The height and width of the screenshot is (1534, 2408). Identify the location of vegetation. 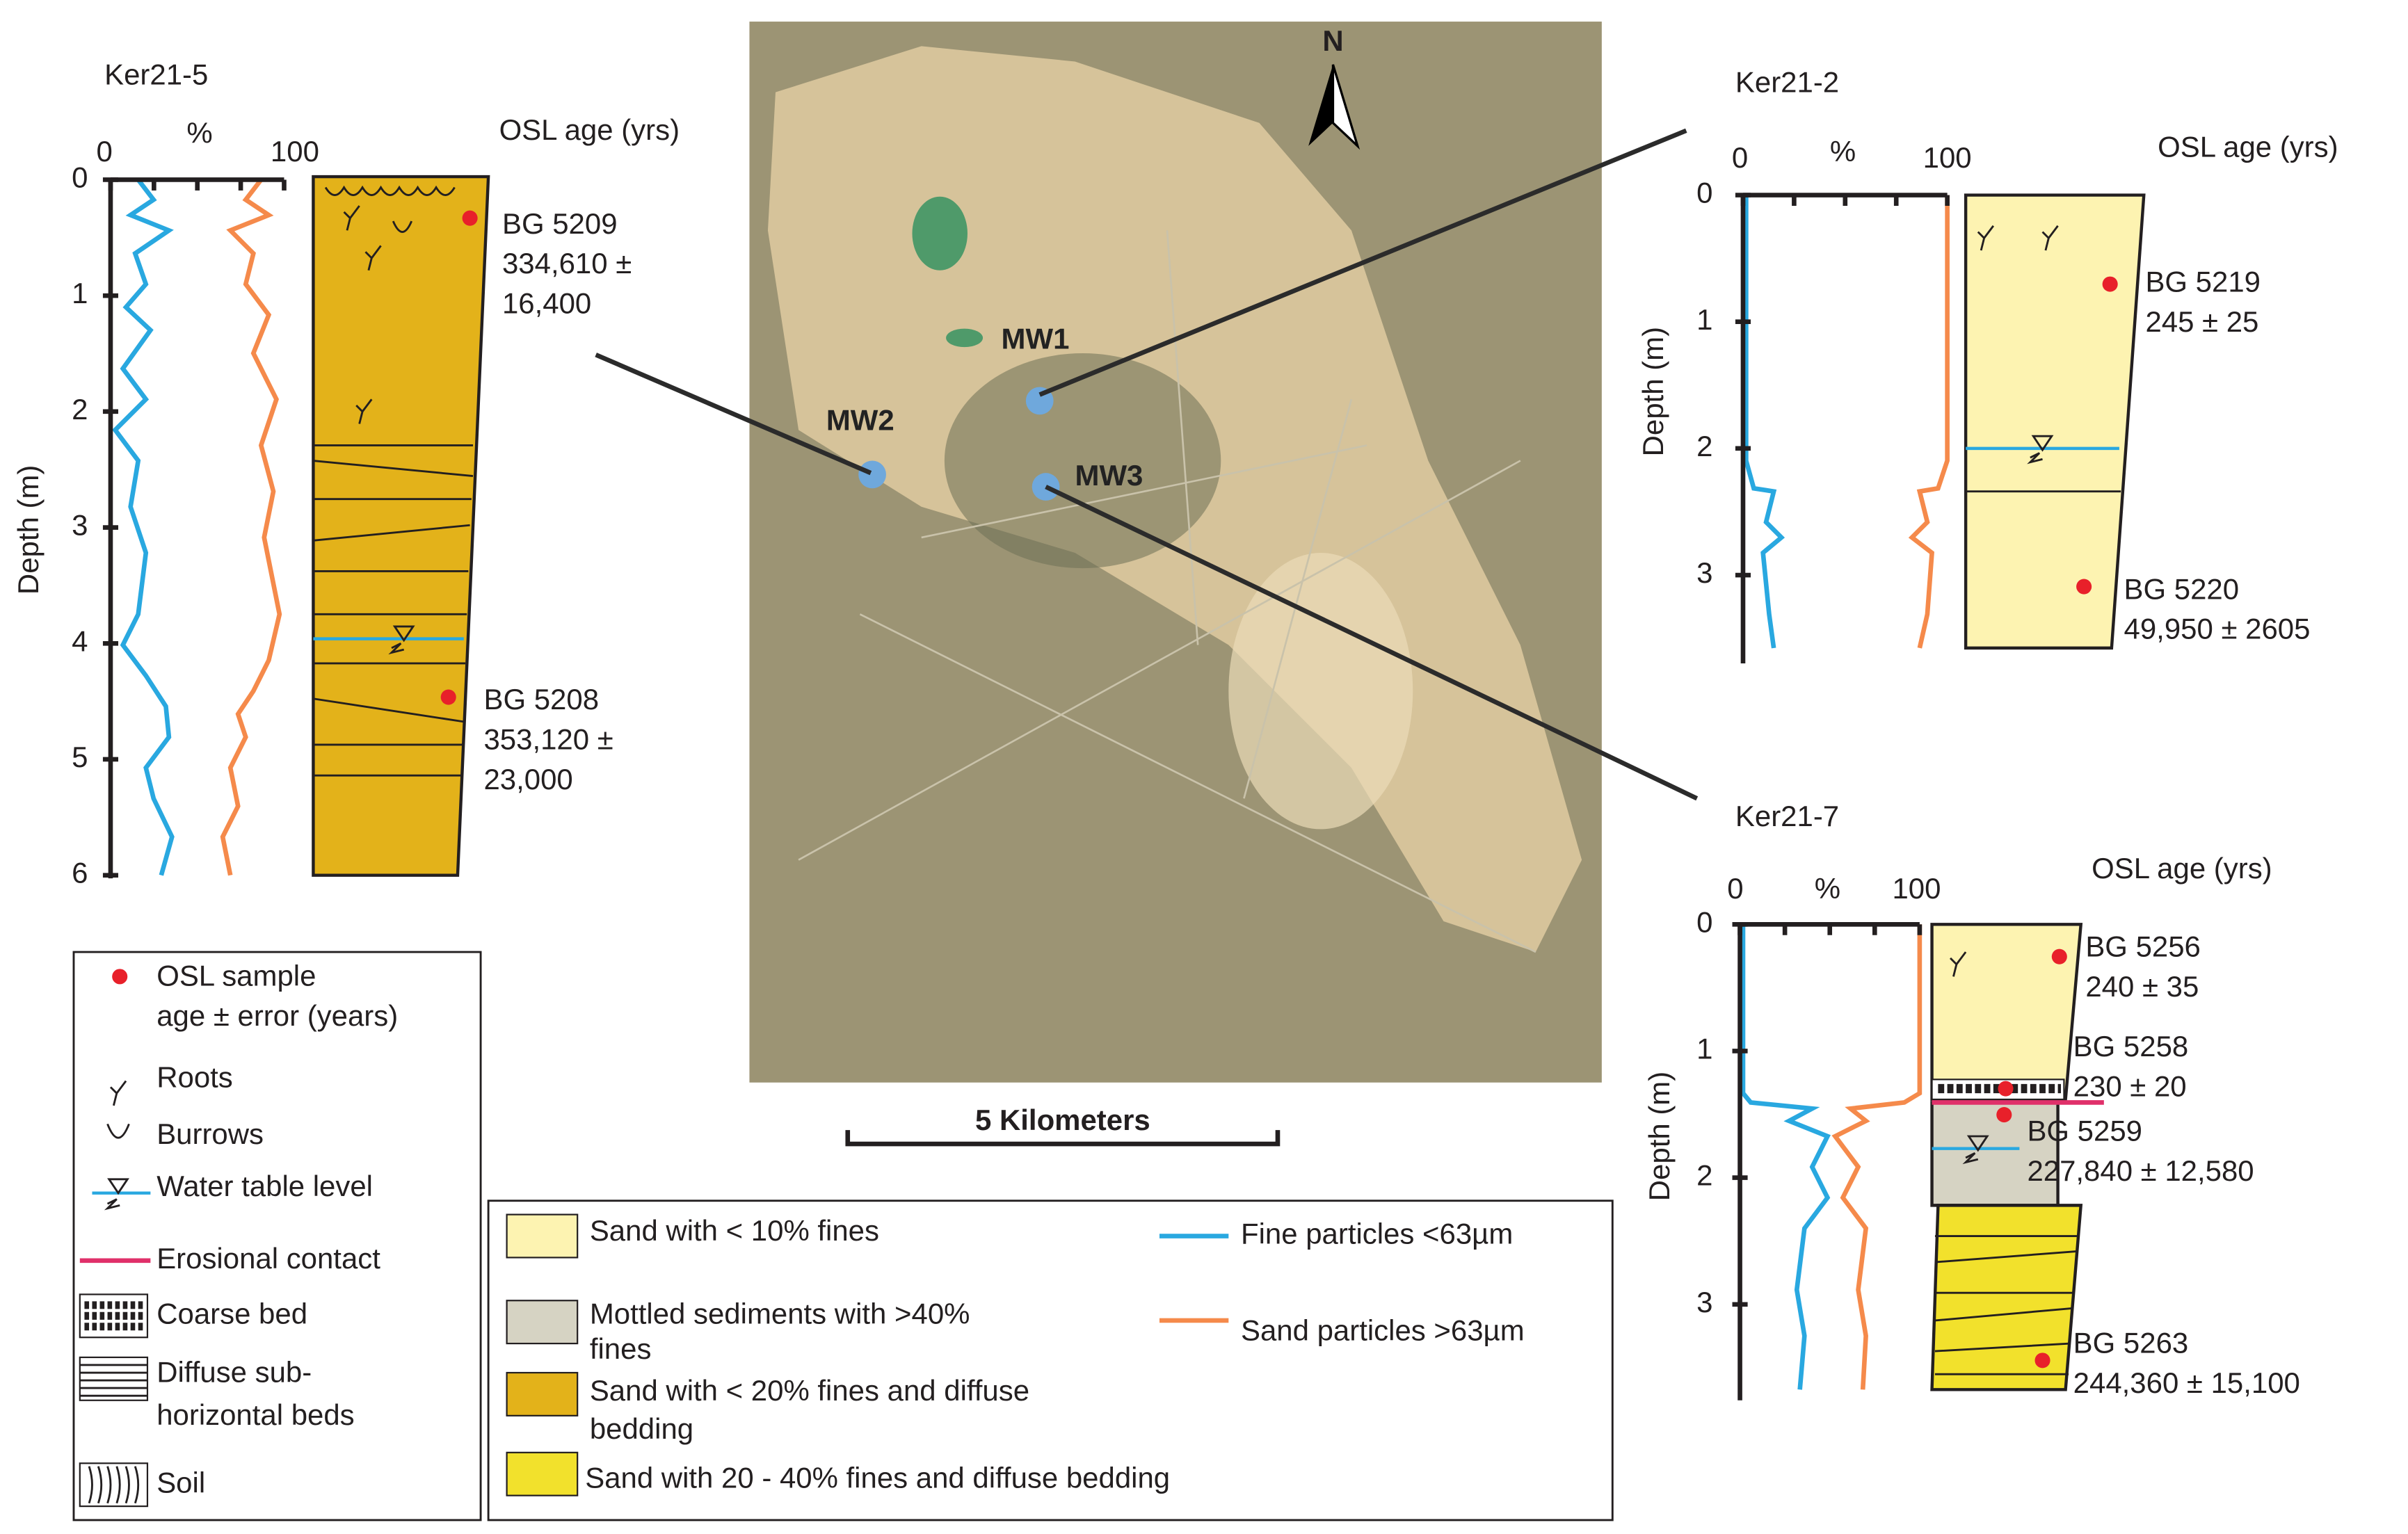
(1082, 461).